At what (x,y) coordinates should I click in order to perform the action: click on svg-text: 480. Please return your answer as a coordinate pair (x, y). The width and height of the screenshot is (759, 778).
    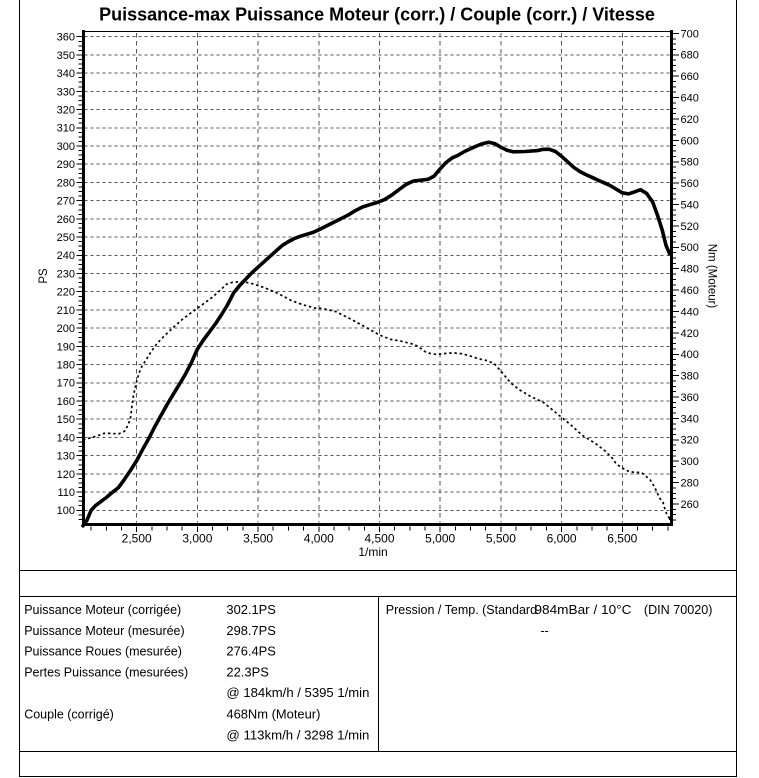
    Looking at the image, I should click on (690, 270).